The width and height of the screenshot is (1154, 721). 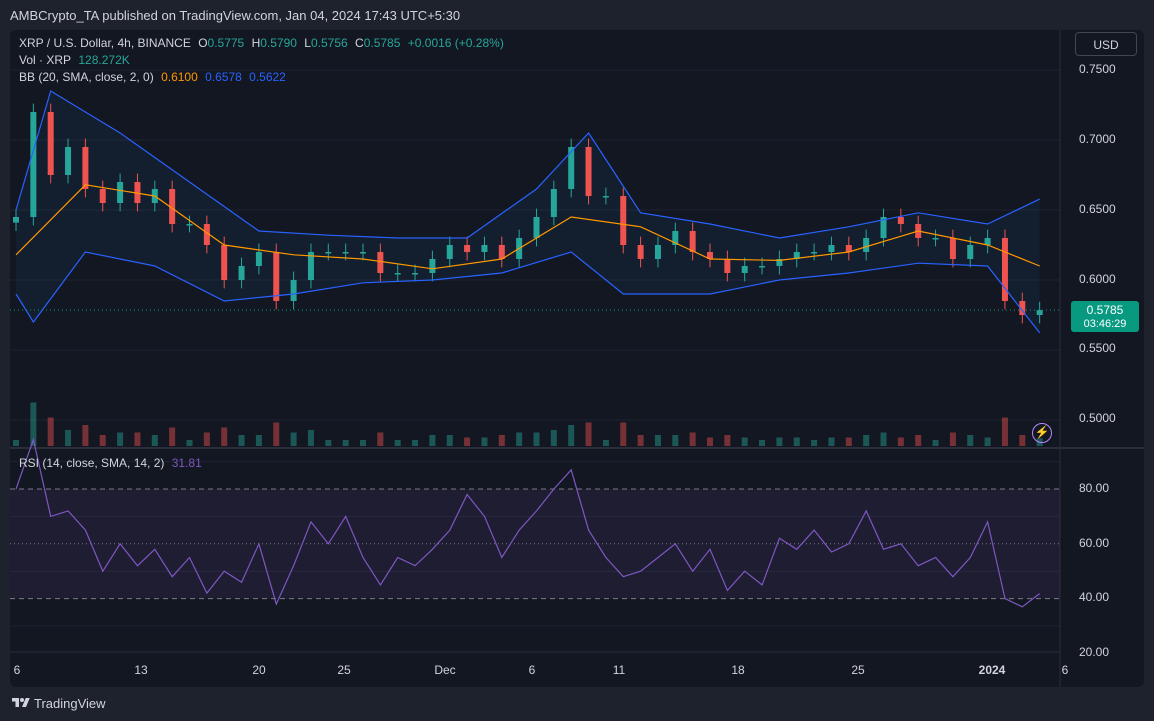 I want to click on volume-value: 128.272K, so click(x=104, y=60).